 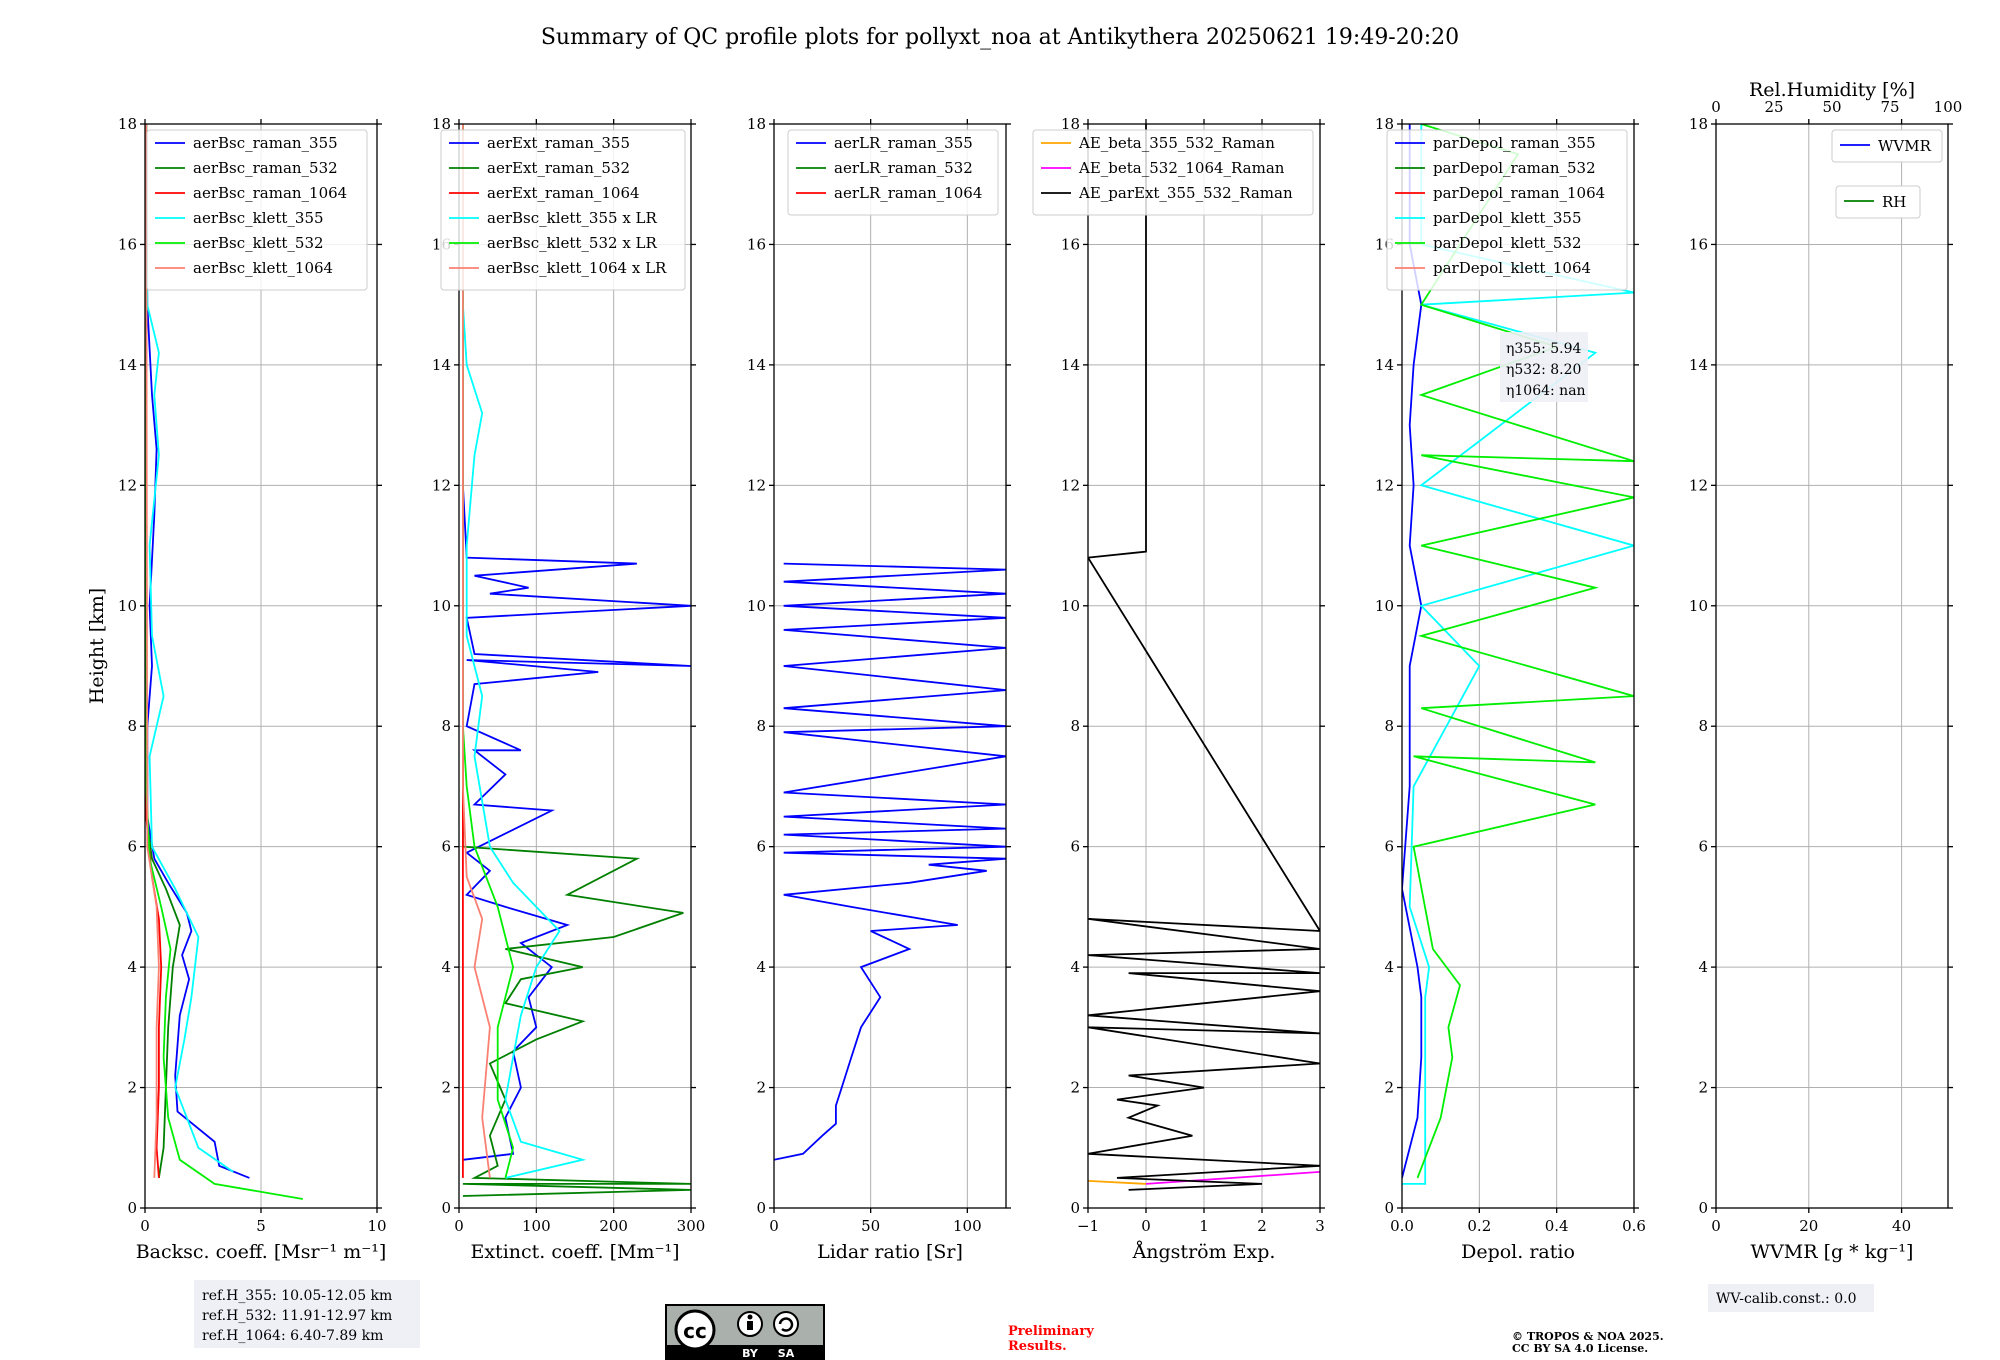 What do you see at coordinates (613, 1226) in the screenshot?
I see `x-tick-label: 200` at bounding box center [613, 1226].